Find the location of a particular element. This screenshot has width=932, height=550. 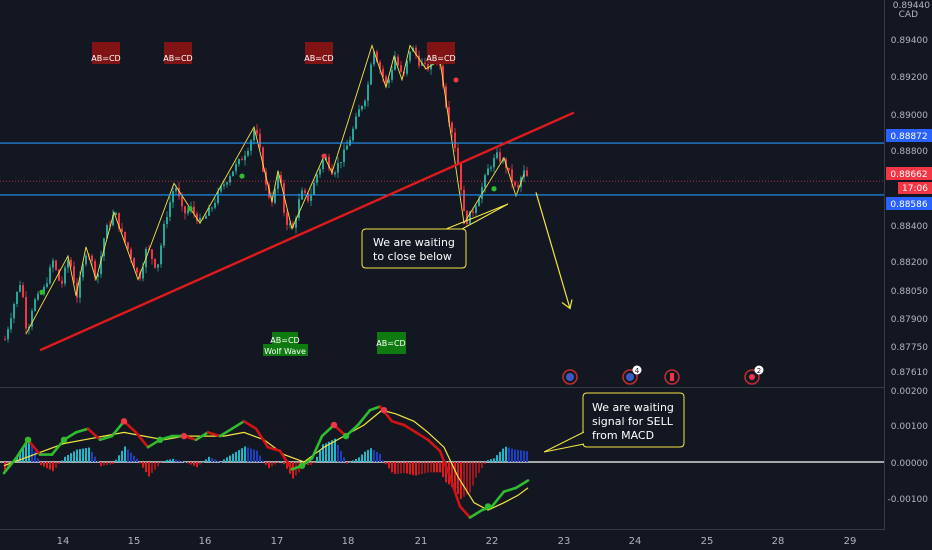

callout-close-below: We are waiting to close below is located at coordinates (435, 236).